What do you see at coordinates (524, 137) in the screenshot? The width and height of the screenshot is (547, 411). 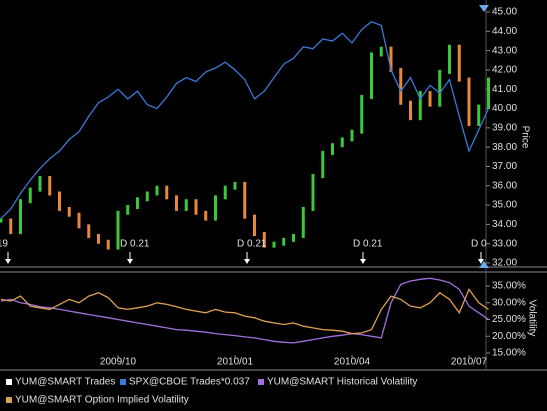 I see `y-axis-title: Price` at bounding box center [524, 137].